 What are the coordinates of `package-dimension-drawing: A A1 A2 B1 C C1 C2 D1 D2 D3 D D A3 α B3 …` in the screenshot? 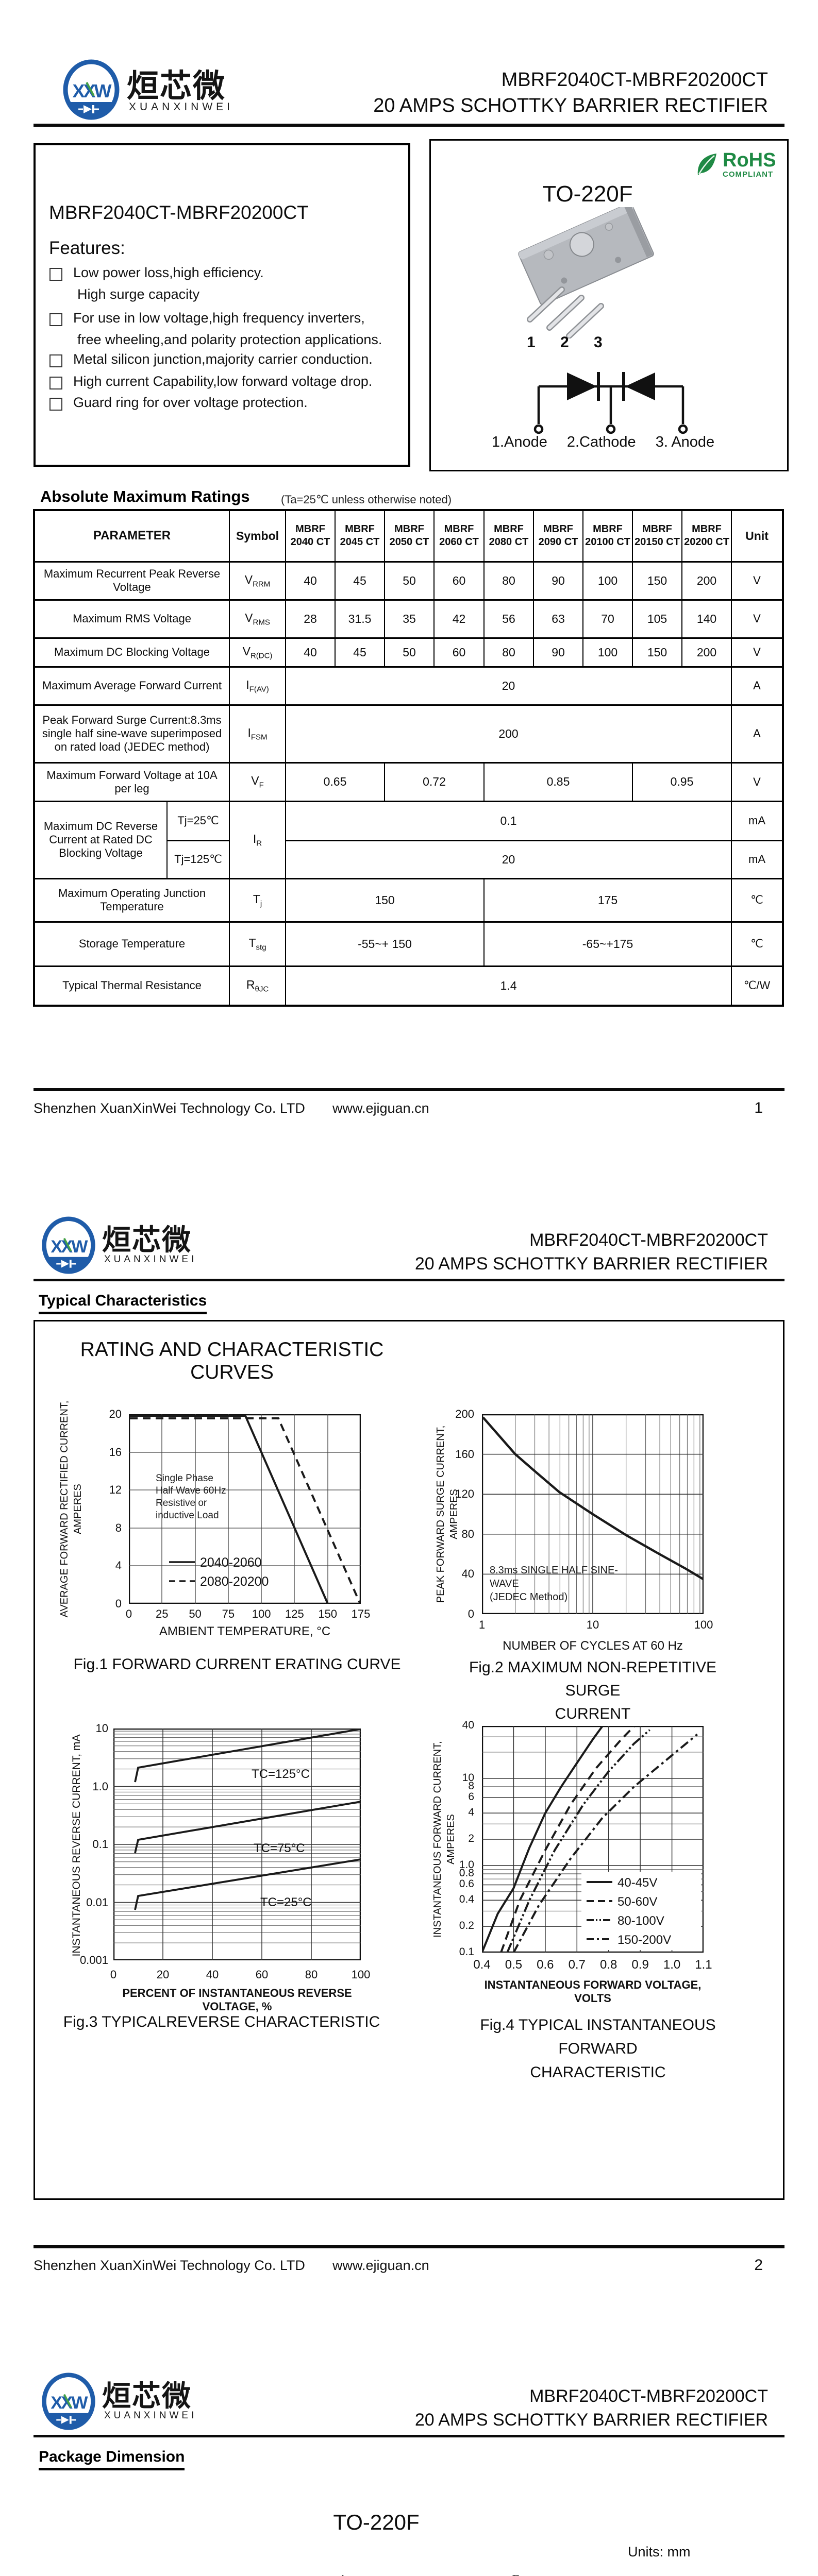 It's located at (429, 2574).